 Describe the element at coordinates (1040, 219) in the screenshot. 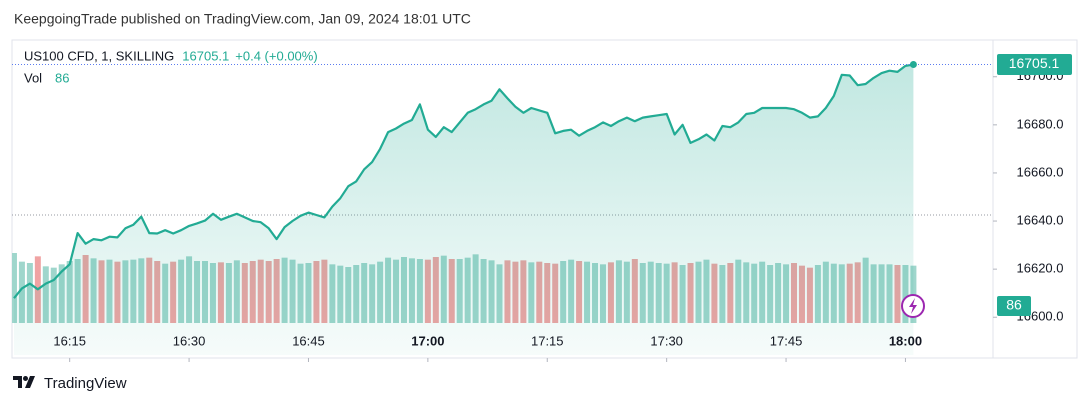

I see `y-tick-label: 16640.0` at that location.